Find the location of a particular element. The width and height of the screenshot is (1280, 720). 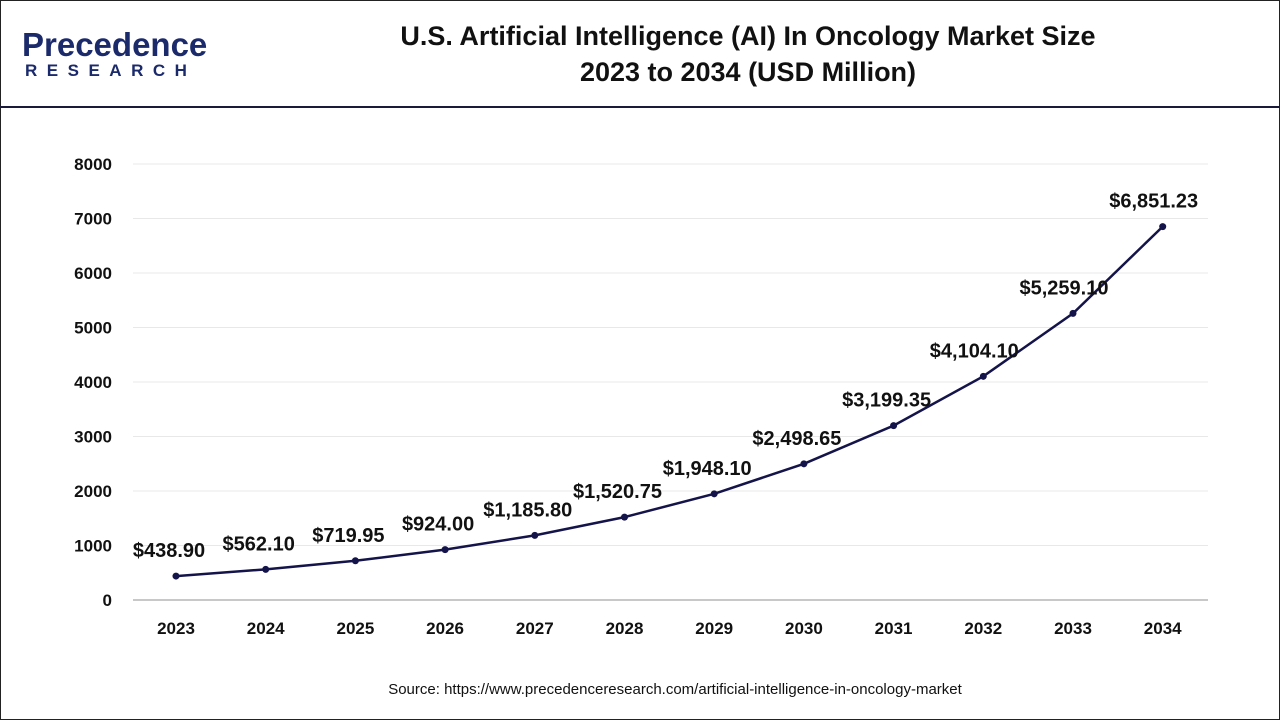

logo-line2: RESEARCH is located at coordinates (111, 70).